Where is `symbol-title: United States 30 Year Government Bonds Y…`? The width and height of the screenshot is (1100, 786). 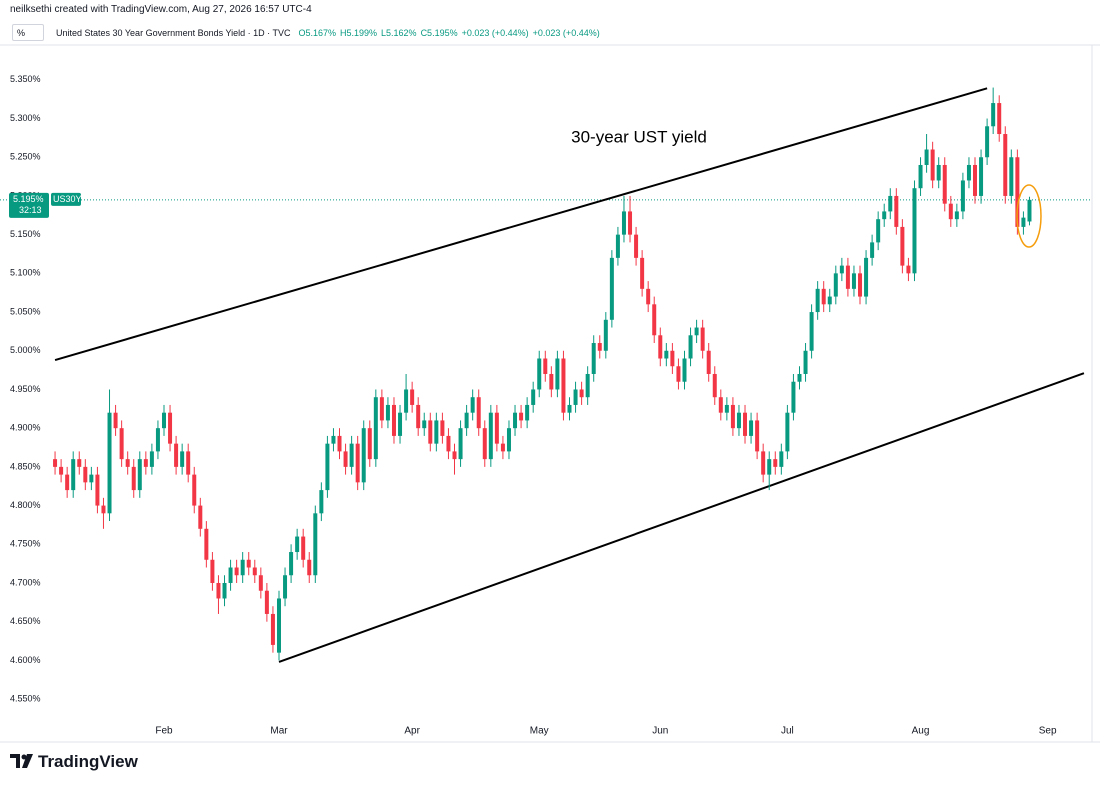
symbol-title: United States 30 Year Government Bonds Y… is located at coordinates (173, 32).